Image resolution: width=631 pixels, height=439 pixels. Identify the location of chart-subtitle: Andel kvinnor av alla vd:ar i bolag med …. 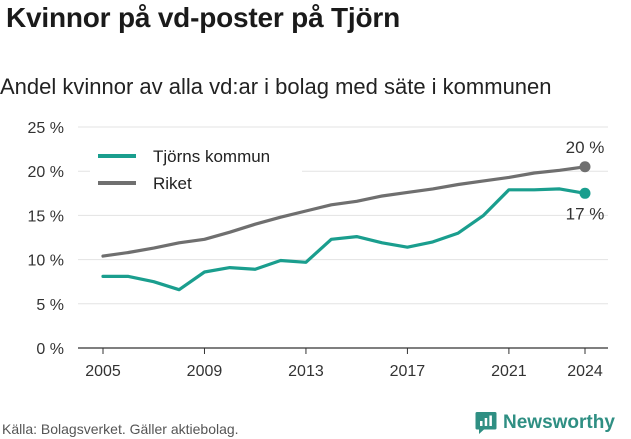
(276, 86).